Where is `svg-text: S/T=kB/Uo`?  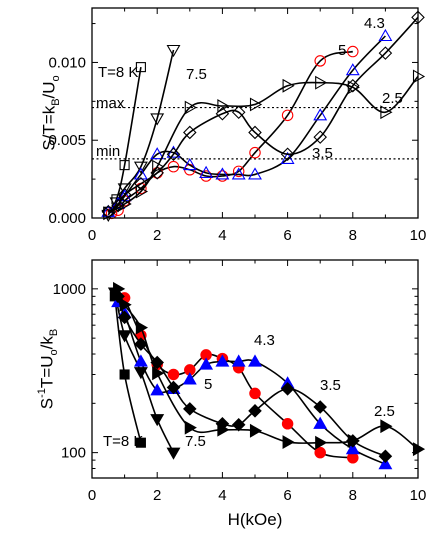 svg-text: S/T=kB/Uo is located at coordinates (50, 112).